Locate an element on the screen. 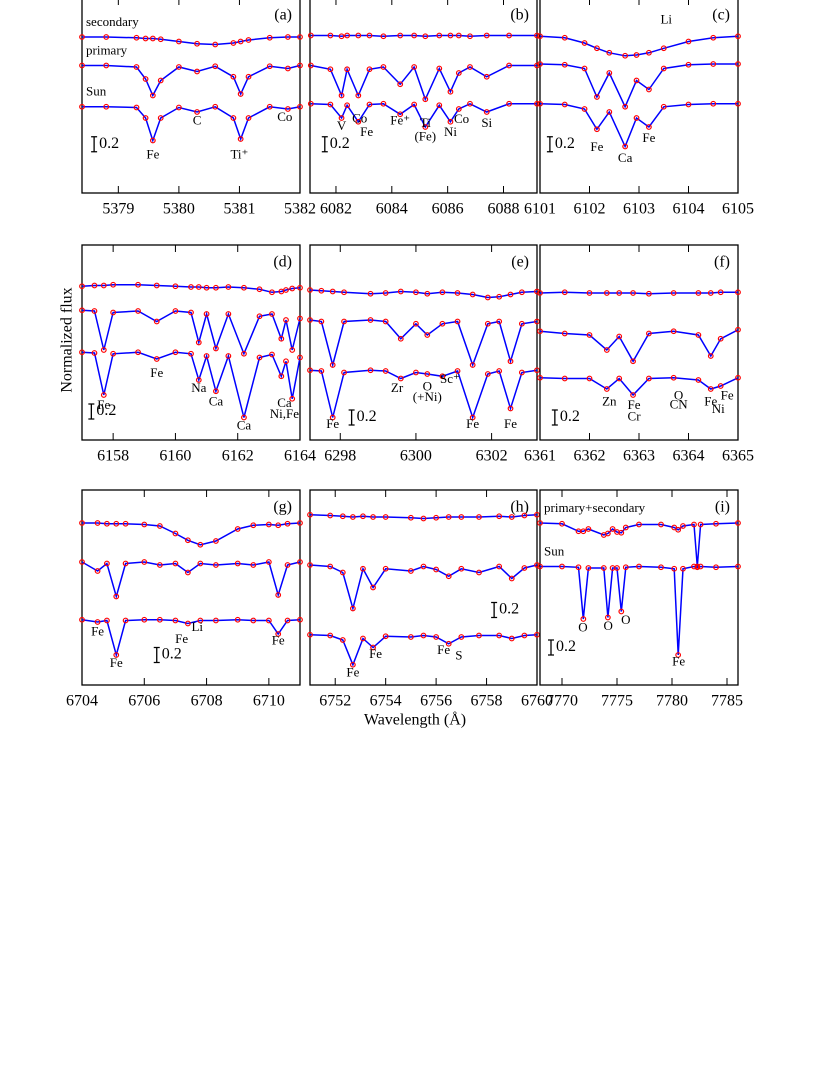 The width and height of the screenshot is (830, 1080). panel: 6752 6754 6756 6758 6760 (h) Fe Fe Fe S 0.2 is located at coordinates (430, 599).